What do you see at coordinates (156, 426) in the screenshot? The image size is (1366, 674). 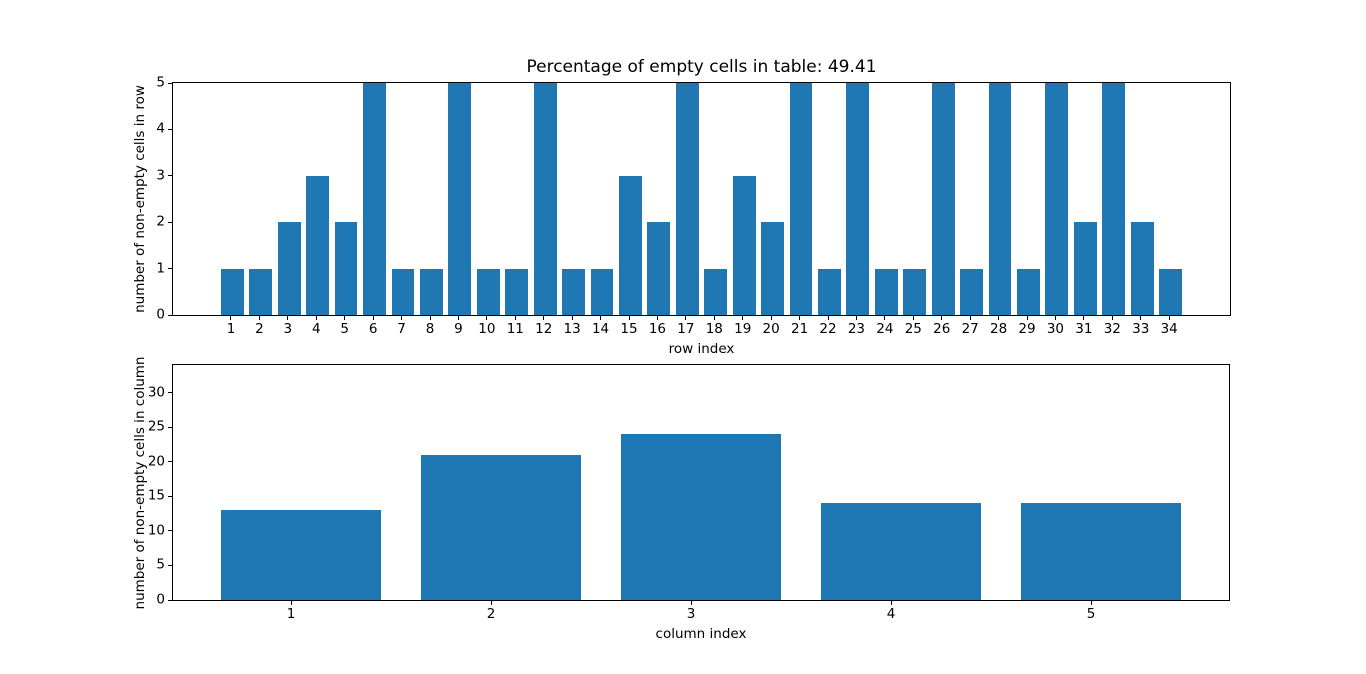 I see `y-tick-label: 25` at bounding box center [156, 426].